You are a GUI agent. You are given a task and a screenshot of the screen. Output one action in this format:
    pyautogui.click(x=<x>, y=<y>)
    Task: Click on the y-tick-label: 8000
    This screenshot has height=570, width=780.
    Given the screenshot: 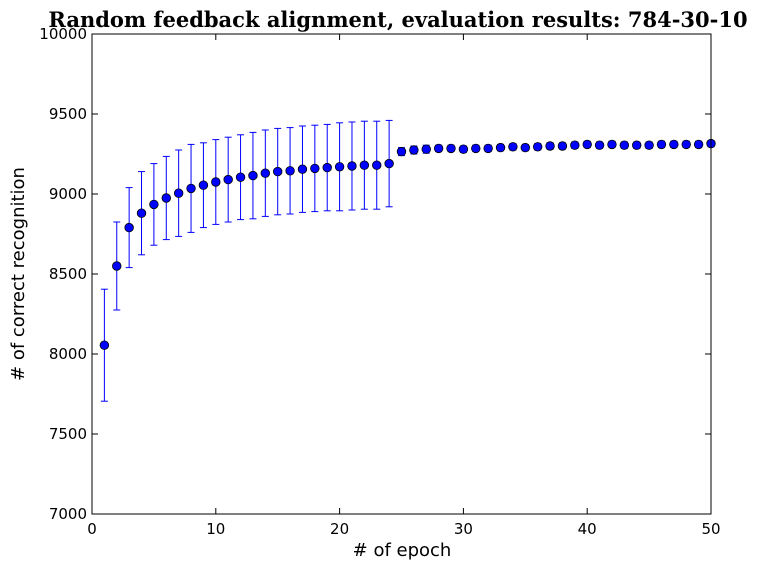 What is the action you would take?
    pyautogui.click(x=68, y=354)
    